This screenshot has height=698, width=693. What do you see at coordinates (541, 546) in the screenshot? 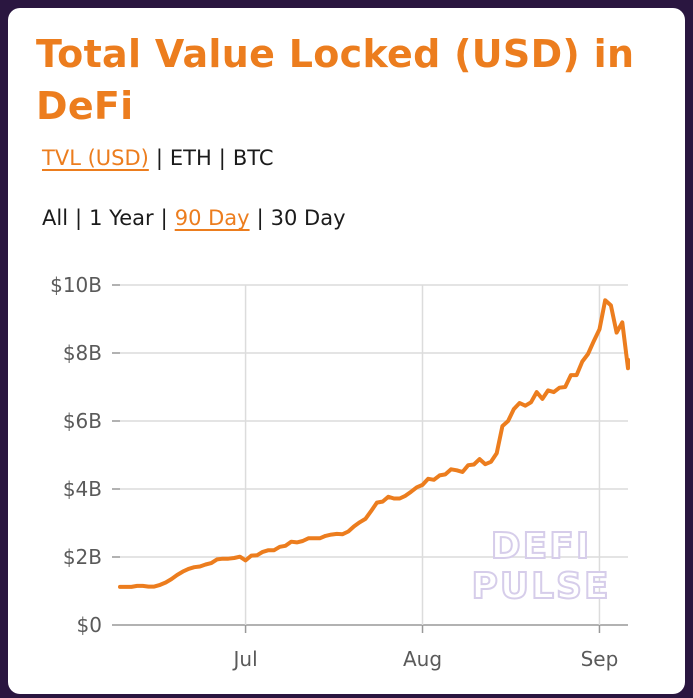
I see `watermark-line-1: DEFI` at bounding box center [541, 546].